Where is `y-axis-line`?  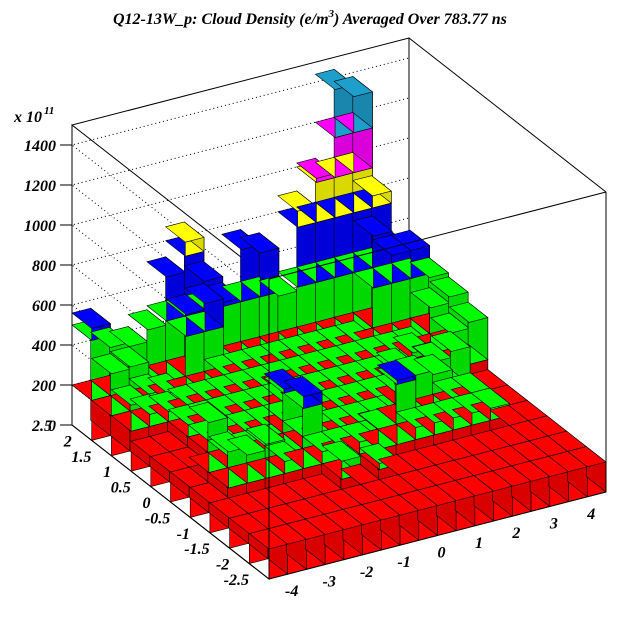
y-axis-line is located at coordinates (170, 502).